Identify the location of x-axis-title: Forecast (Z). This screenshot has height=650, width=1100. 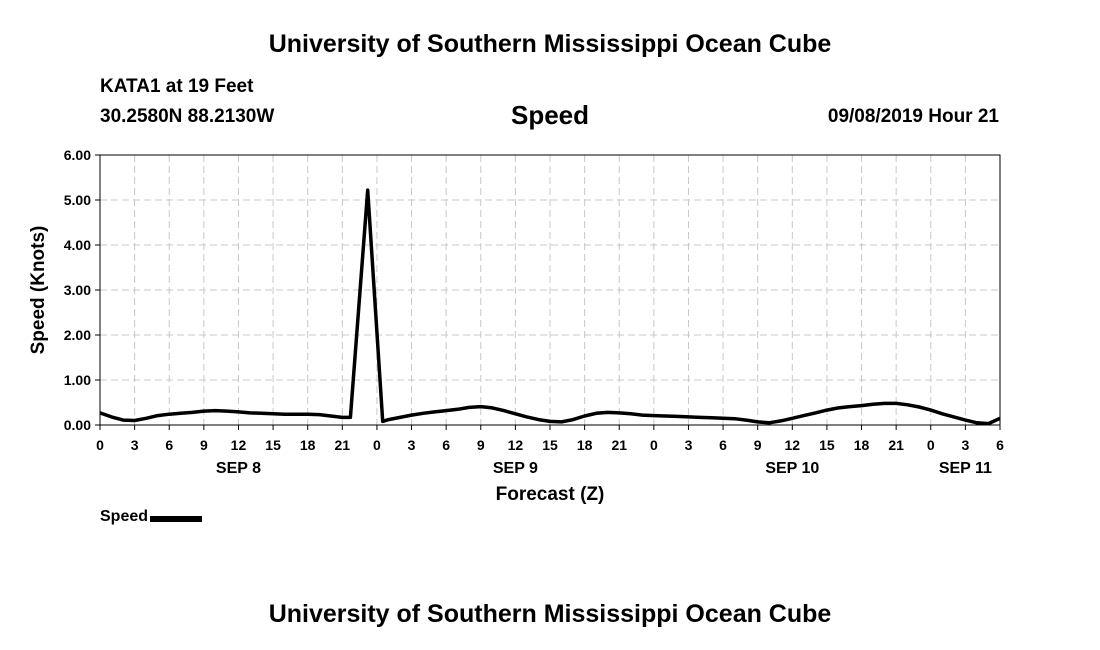
(550, 494).